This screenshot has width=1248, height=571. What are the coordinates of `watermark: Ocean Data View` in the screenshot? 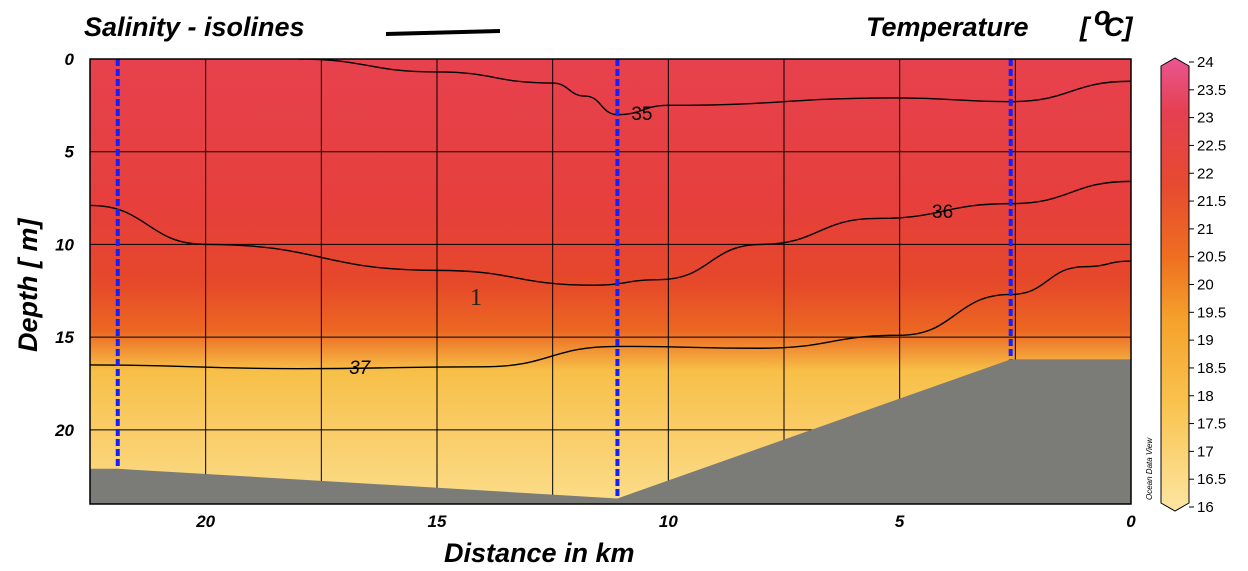 It's located at (1149, 468).